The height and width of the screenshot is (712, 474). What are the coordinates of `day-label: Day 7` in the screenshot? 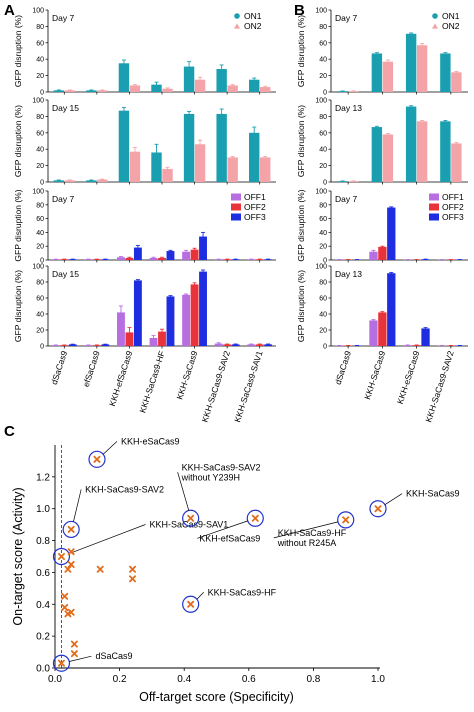 It's located at (63, 199).